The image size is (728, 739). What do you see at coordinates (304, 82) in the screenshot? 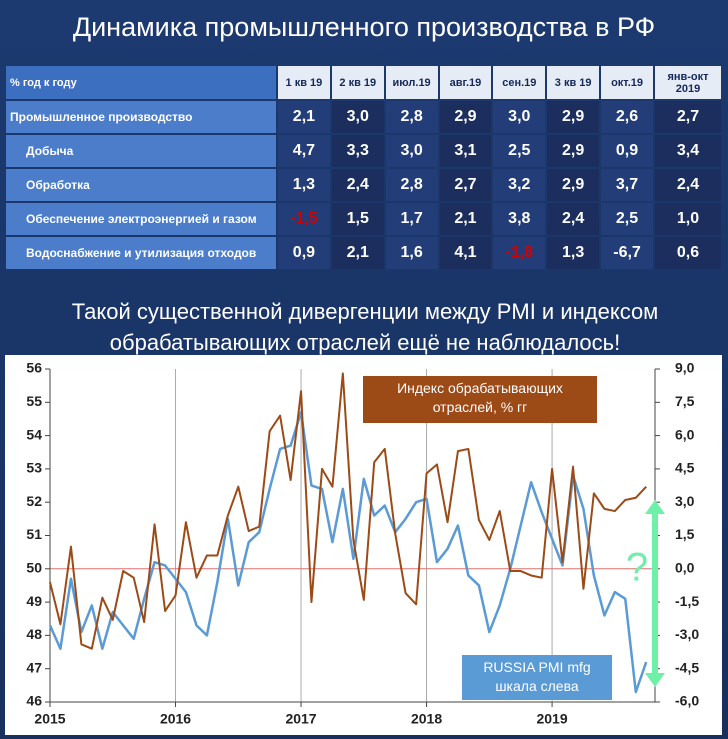
I see `column-header: 1 кв 19` at bounding box center [304, 82].